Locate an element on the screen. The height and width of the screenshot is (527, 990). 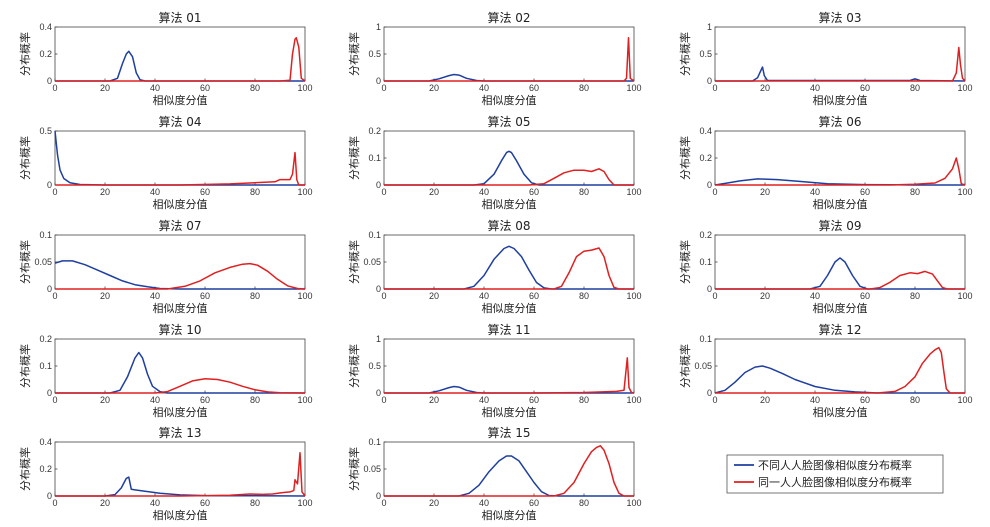
subplot-14: 算法 15 0 20 40 60 80 100 0 0.05 0.1 相似度分值 分布概率 is located at coordinates (494, 473).